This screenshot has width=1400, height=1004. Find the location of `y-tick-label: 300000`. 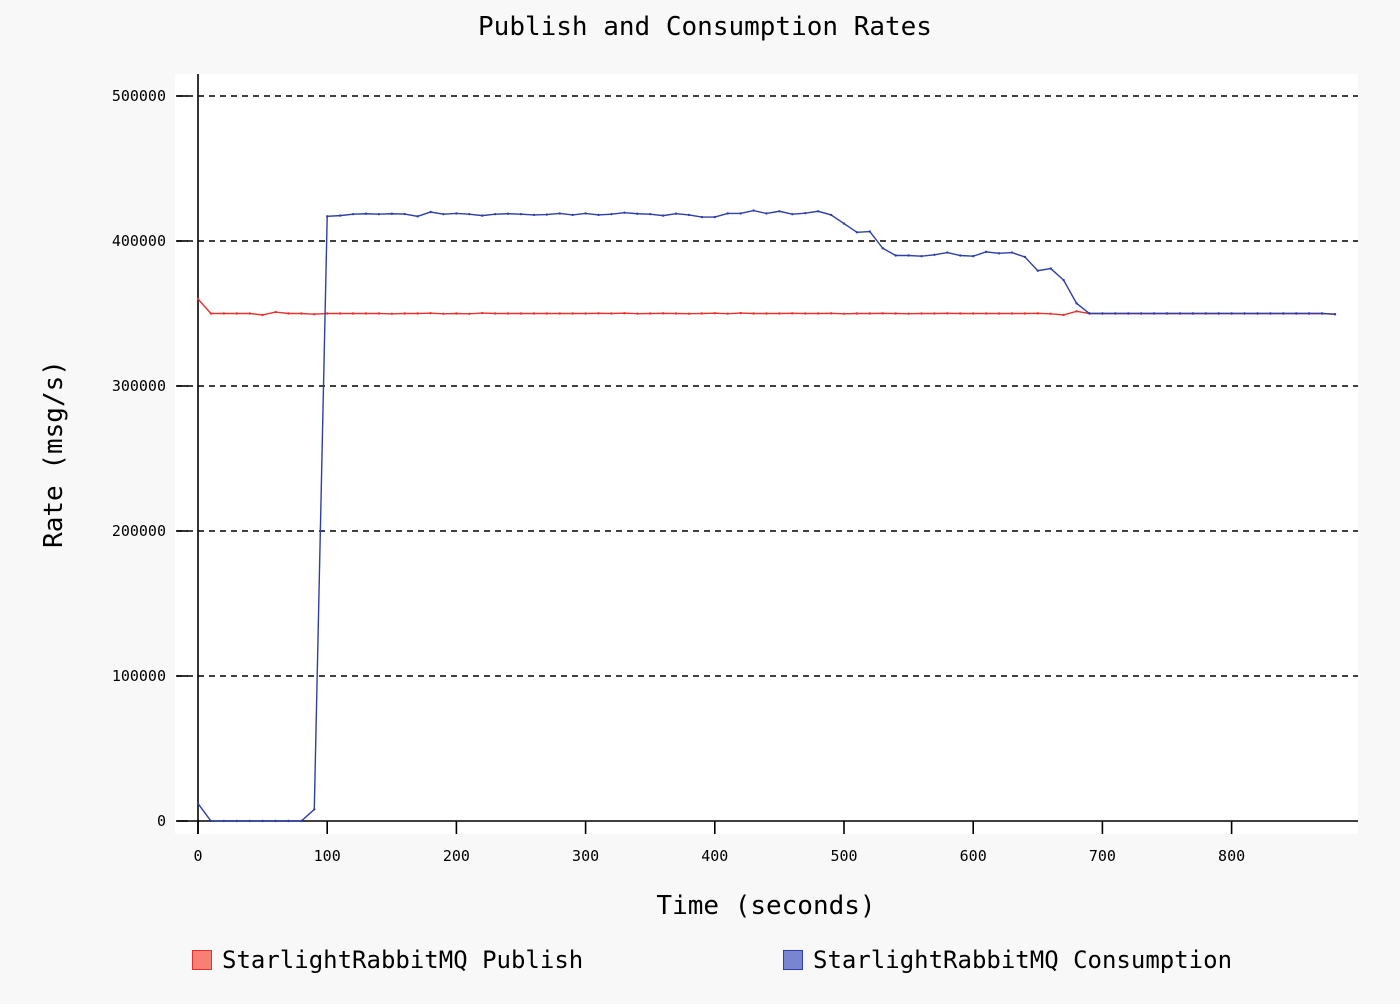

y-tick-label: 300000 is located at coordinates (139, 386).